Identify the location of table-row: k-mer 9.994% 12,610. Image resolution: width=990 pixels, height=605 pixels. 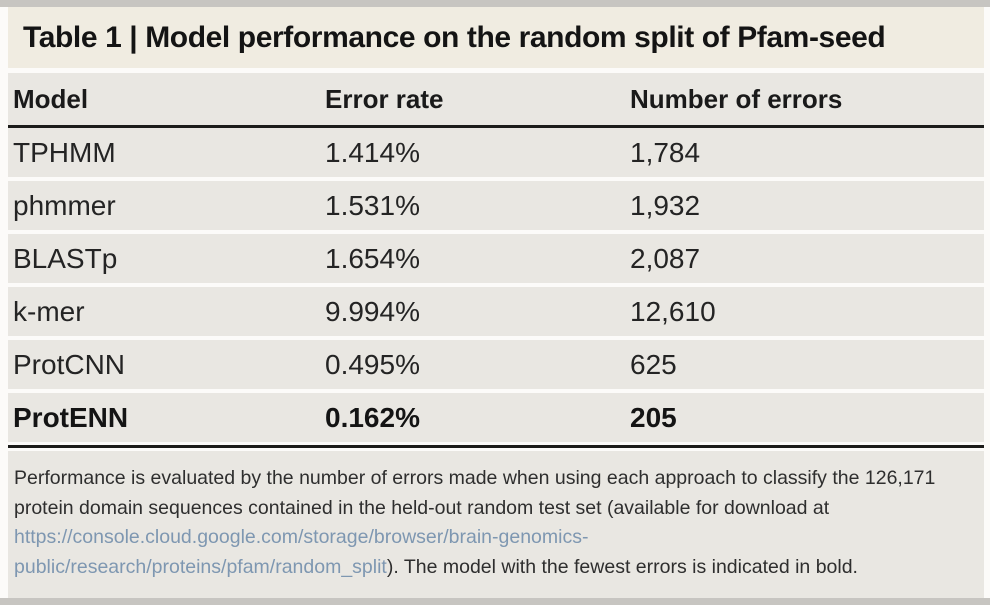
(496, 311).